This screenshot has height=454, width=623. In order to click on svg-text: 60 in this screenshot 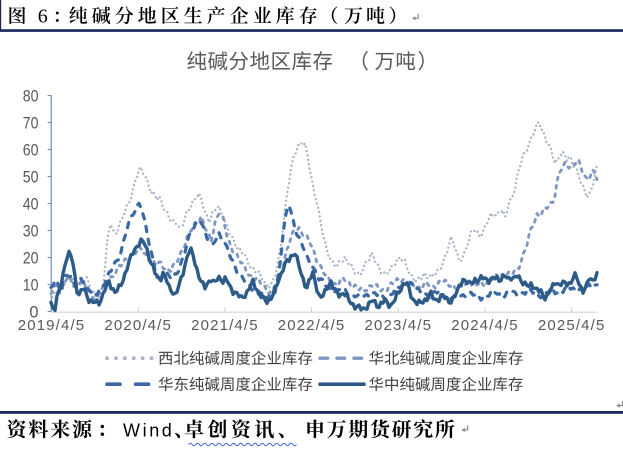, I will do `click(31, 150)`.